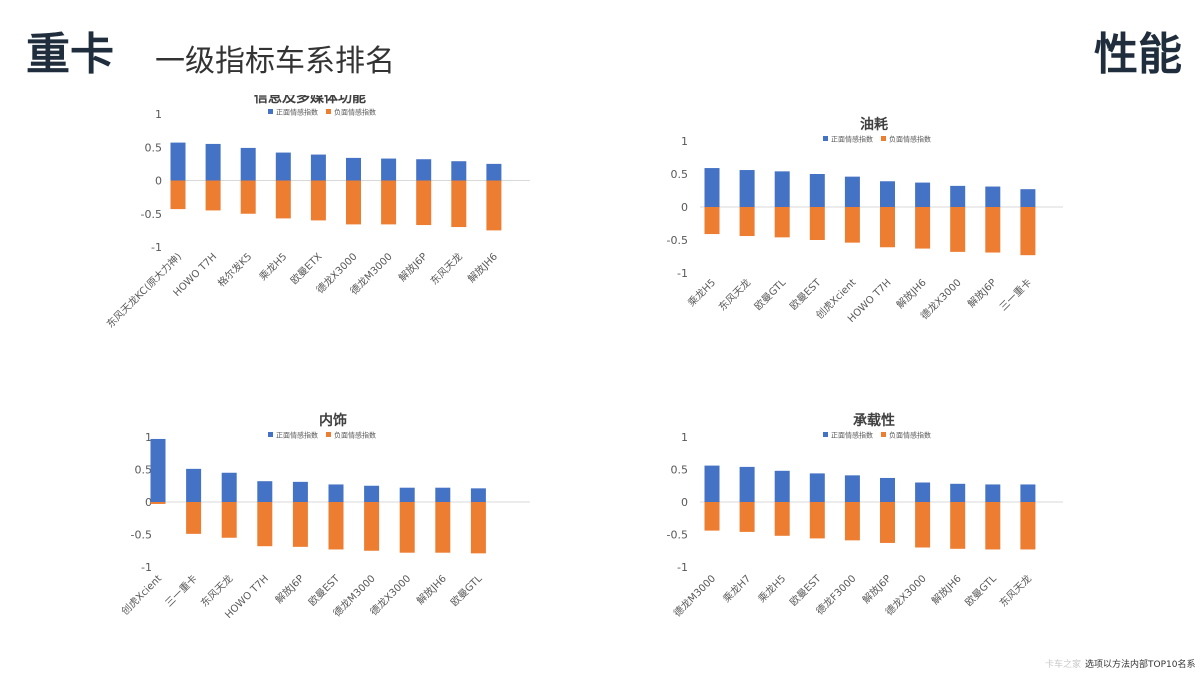 The width and height of the screenshot is (1200, 694). I want to click on x-category-label: 欧曼ETX, so click(306, 269).